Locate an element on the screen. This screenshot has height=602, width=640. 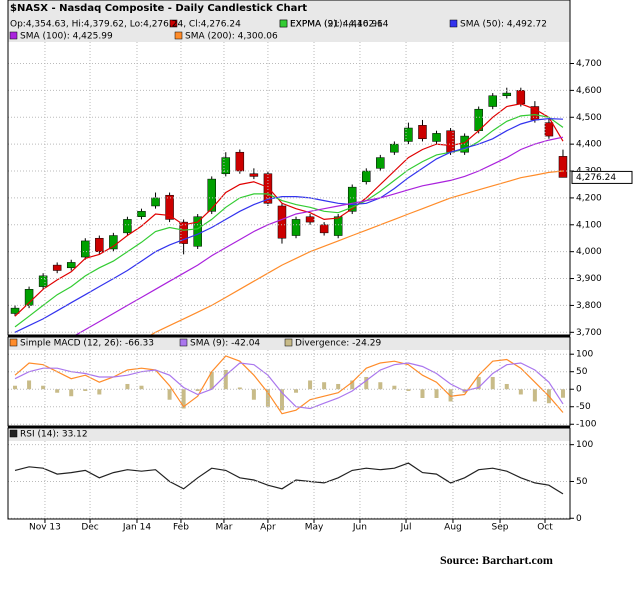
x-tick-label: Oct is located at coordinates (545, 528).